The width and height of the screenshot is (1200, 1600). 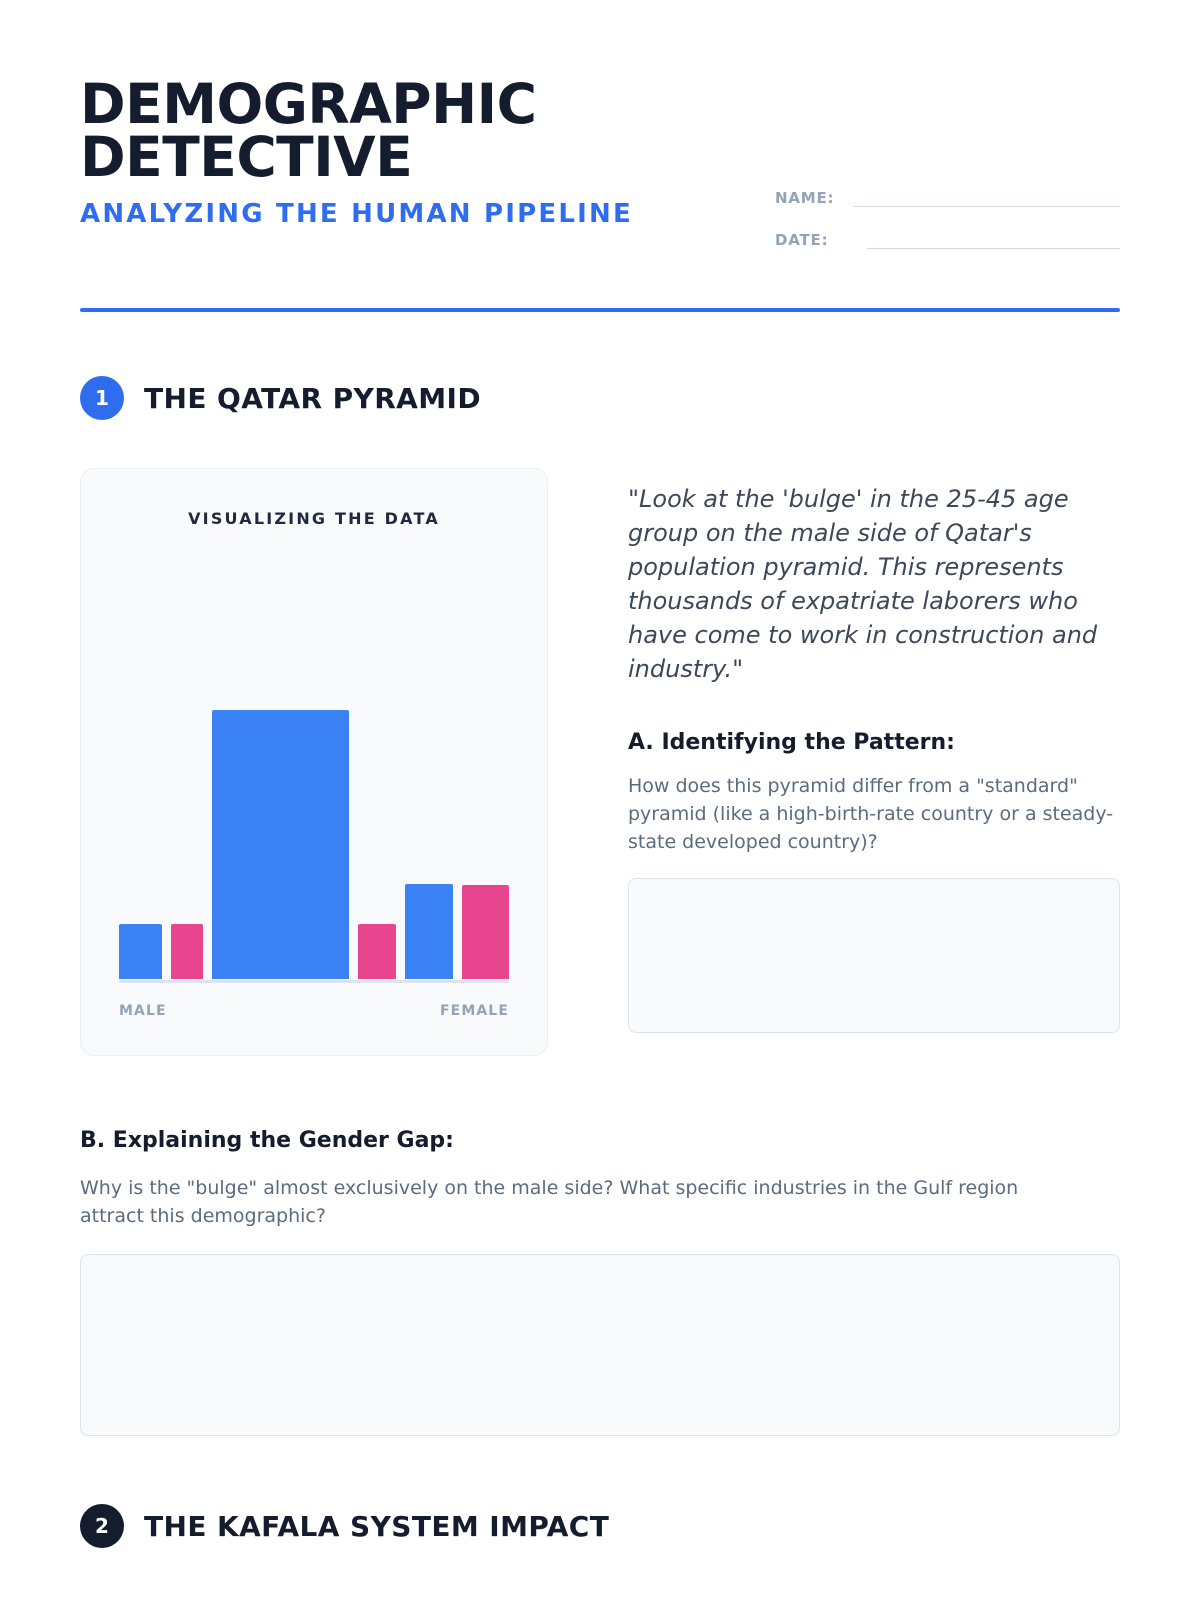 I want to click on question-b-answer-box, so click(x=600, y=1345).